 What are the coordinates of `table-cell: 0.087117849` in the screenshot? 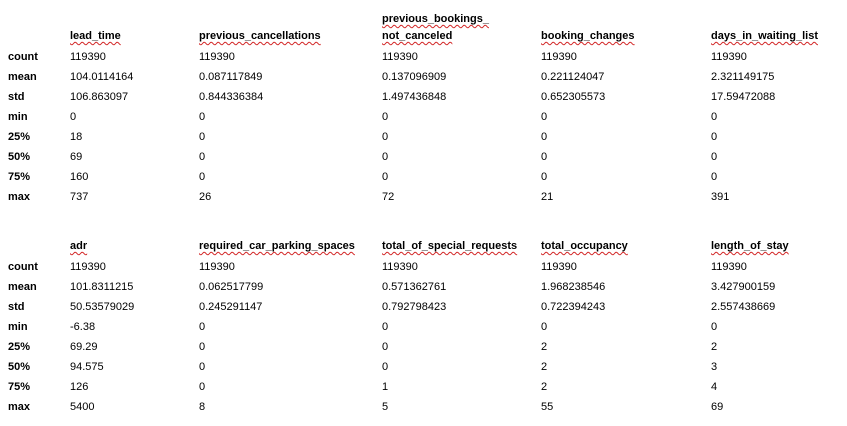 It's located at (231, 77).